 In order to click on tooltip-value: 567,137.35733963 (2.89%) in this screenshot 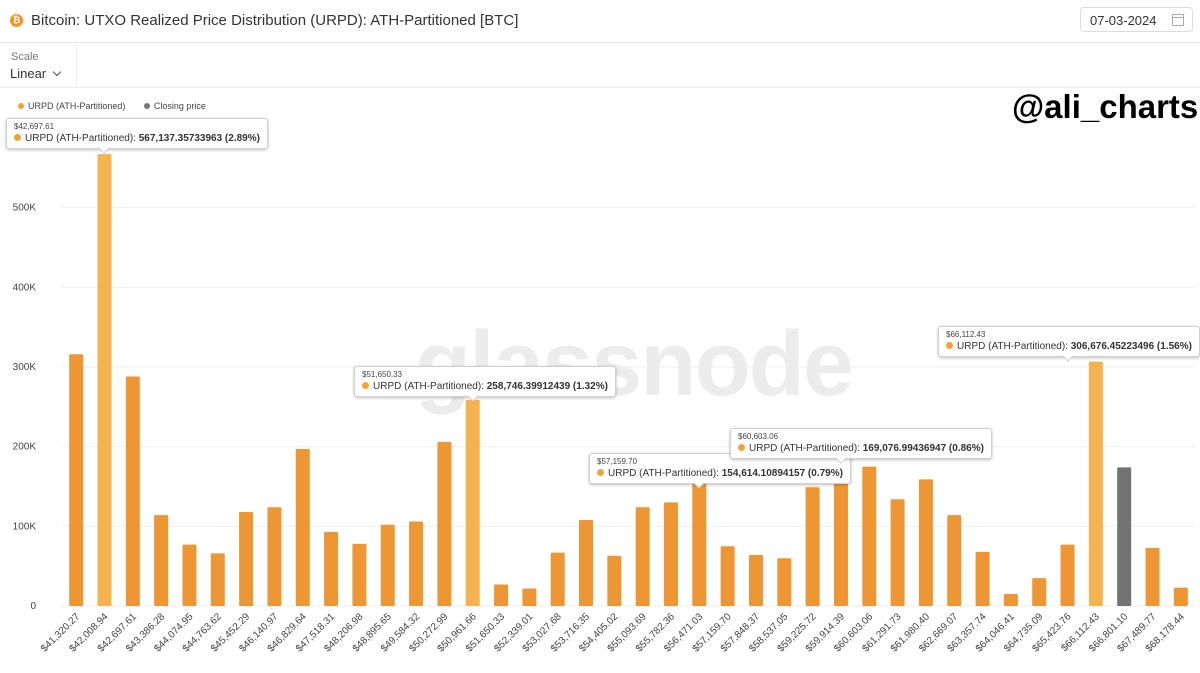, I will do `click(199, 138)`.